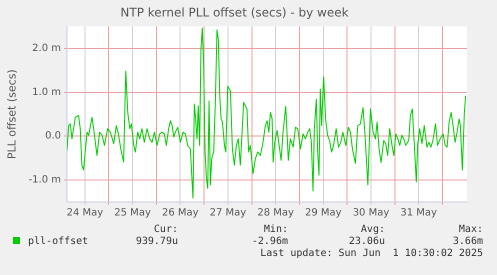  Describe the element at coordinates (44, 180) in the screenshot. I see `y-tick-label: -1.0 m` at that location.